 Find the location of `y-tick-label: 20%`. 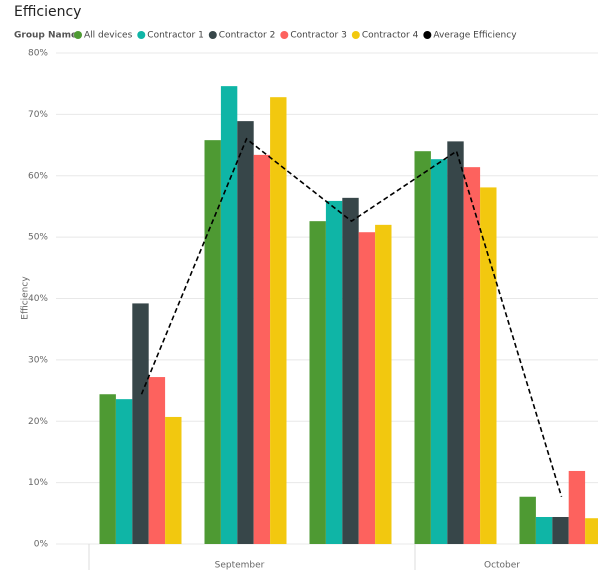

y-tick-label: 20% is located at coordinates (38, 422).